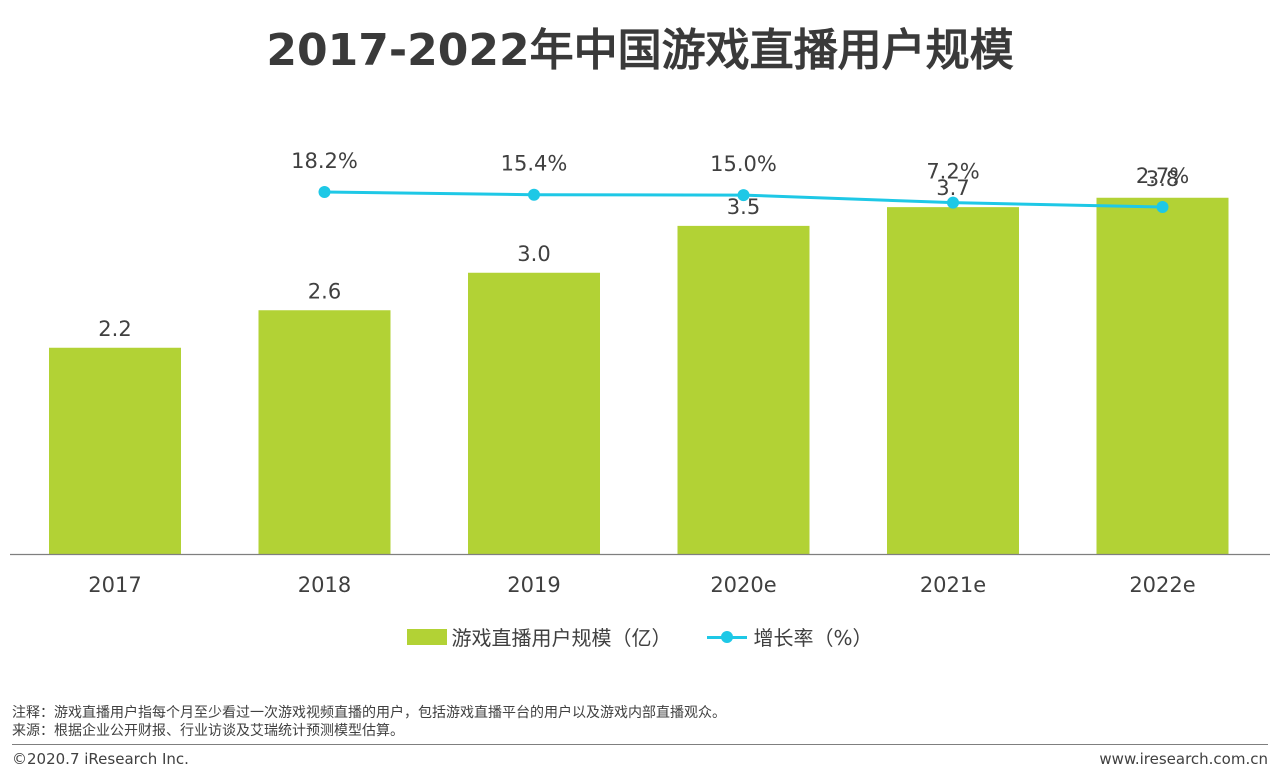 The image size is (1280, 784). I want to click on bar-2020e, so click(743, 389).